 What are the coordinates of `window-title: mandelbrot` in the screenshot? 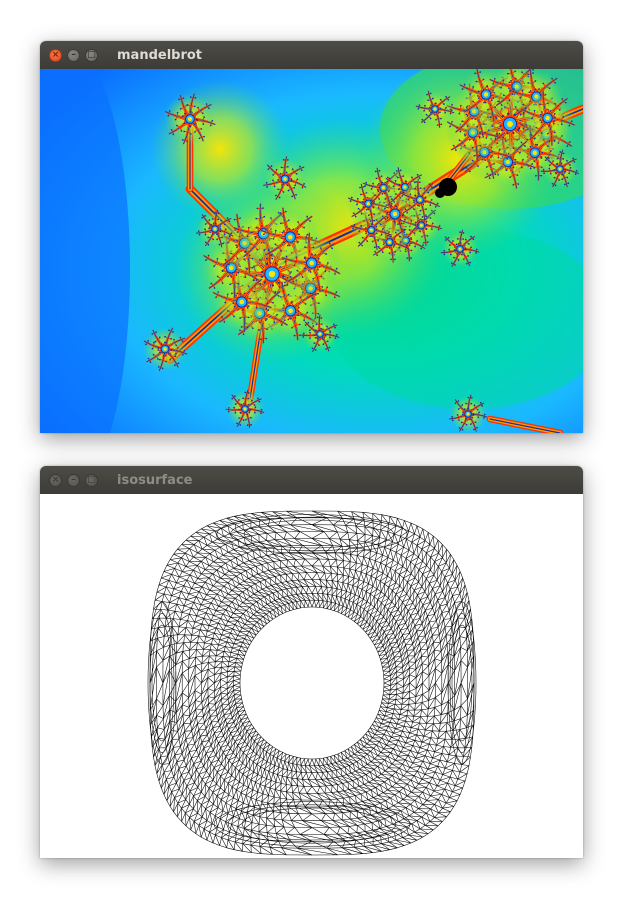 It's located at (160, 55).